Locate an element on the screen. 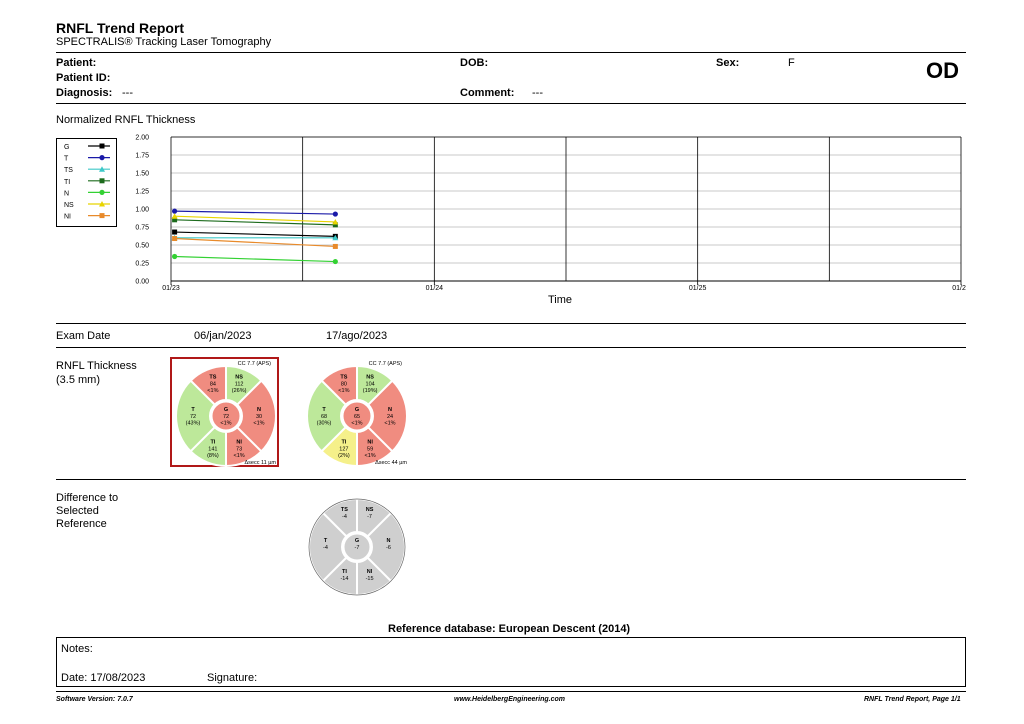 Image resolution: width=1024 pixels, height=724 pixels. diagnosis-label: Diagnosis: is located at coordinates (84, 93).